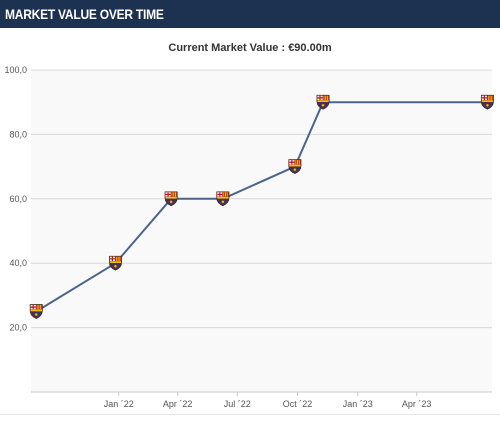 The width and height of the screenshot is (500, 440). I want to click on x-tick-label: Jan ´23, so click(358, 404).